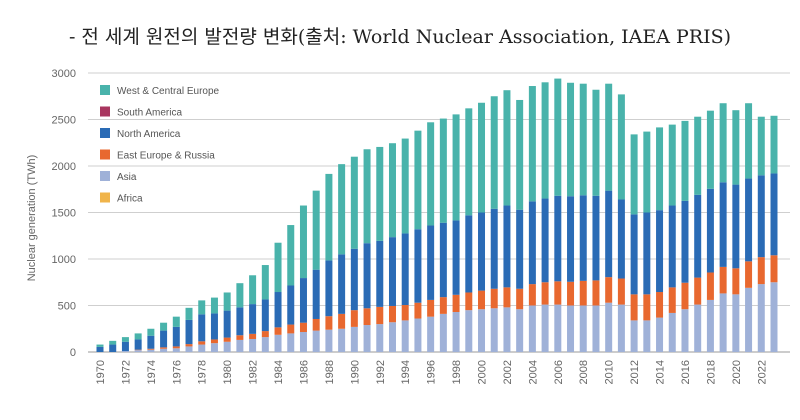 This screenshot has width=800, height=420. What do you see at coordinates (686, 372) in the screenshot?
I see `x-tick-label: 2016` at bounding box center [686, 372].